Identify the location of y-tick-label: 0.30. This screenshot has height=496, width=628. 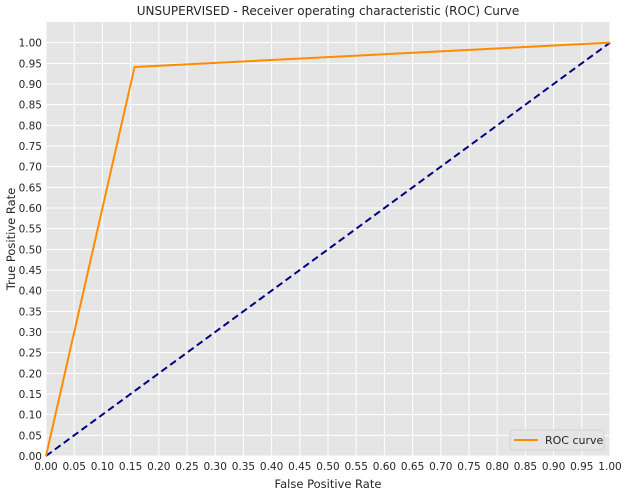
(30, 333).